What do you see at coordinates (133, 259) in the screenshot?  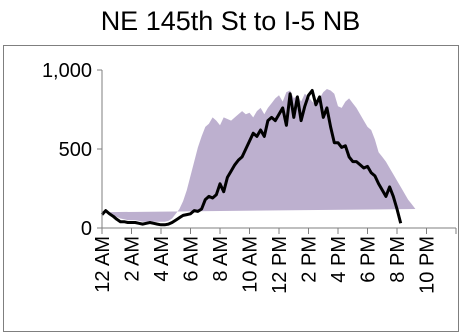 I see `x-tick-label: 2 AM` at bounding box center [133, 259].